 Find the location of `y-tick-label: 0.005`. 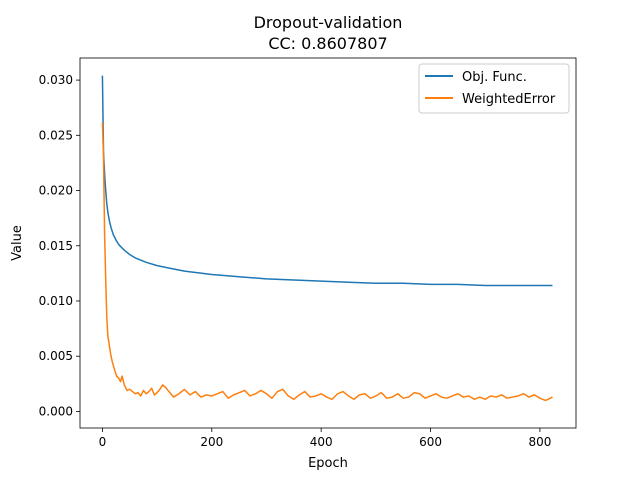

y-tick-label: 0.005 is located at coordinates (56, 356).